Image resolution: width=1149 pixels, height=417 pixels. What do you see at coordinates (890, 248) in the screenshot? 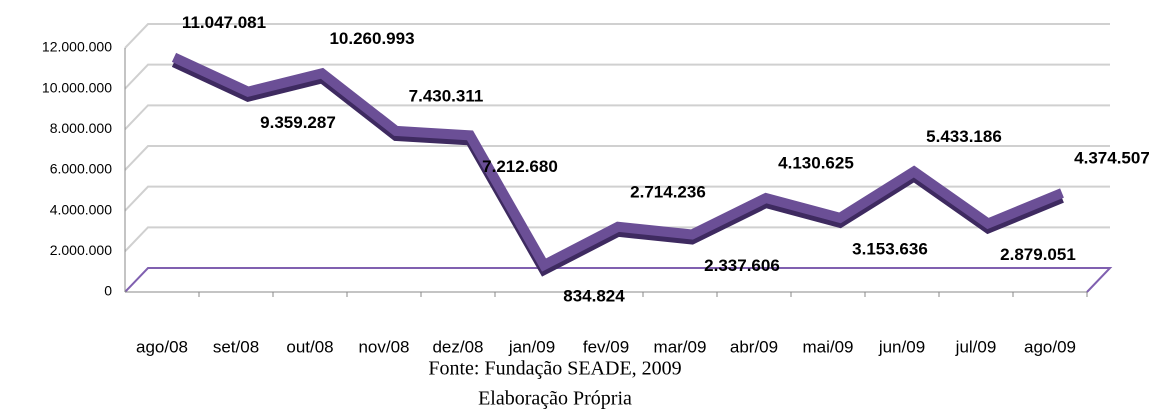
I see `data-label: 3.153.636` at bounding box center [890, 248].